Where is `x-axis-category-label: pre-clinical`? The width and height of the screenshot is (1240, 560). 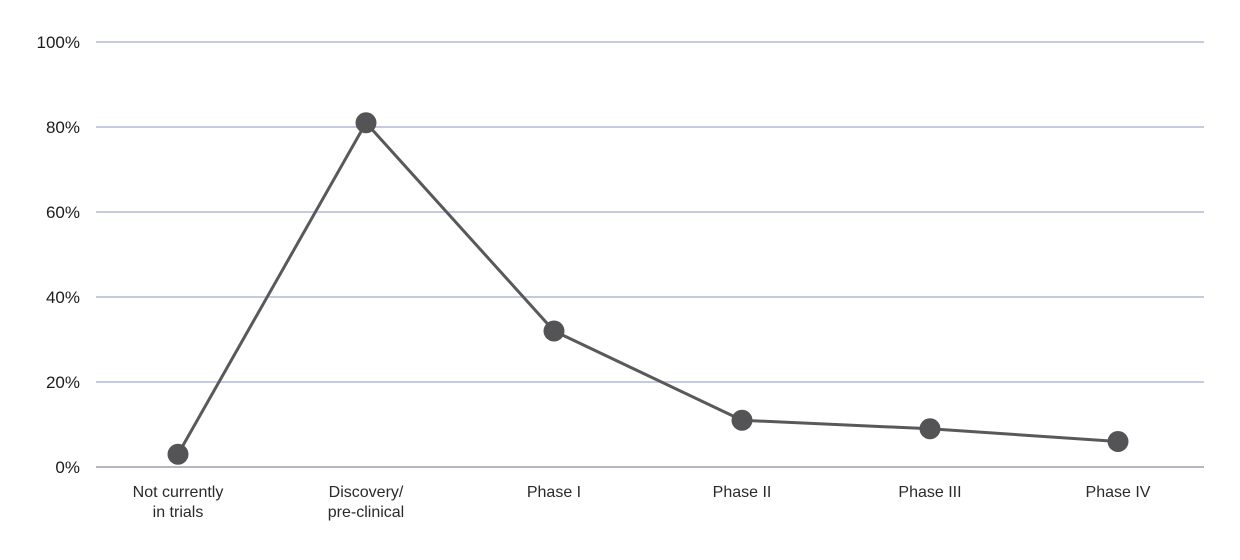 x-axis-category-label: pre-clinical is located at coordinates (366, 512).